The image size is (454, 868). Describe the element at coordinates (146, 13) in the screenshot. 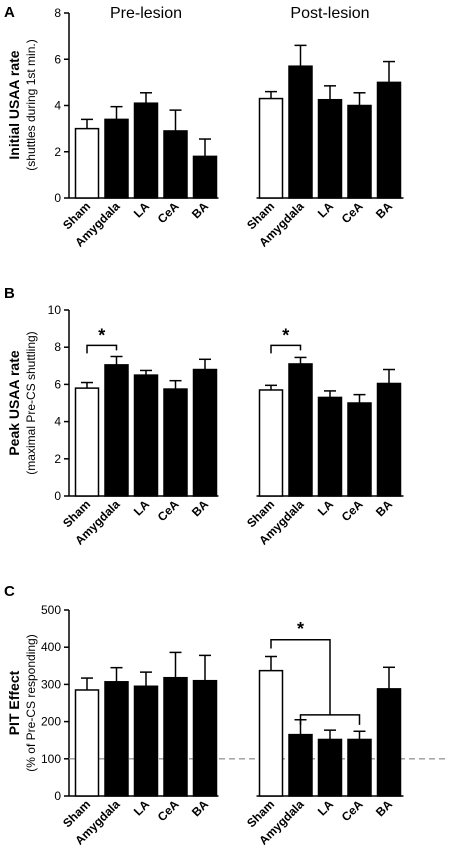

I see `group-title: Pre-lesion` at that location.